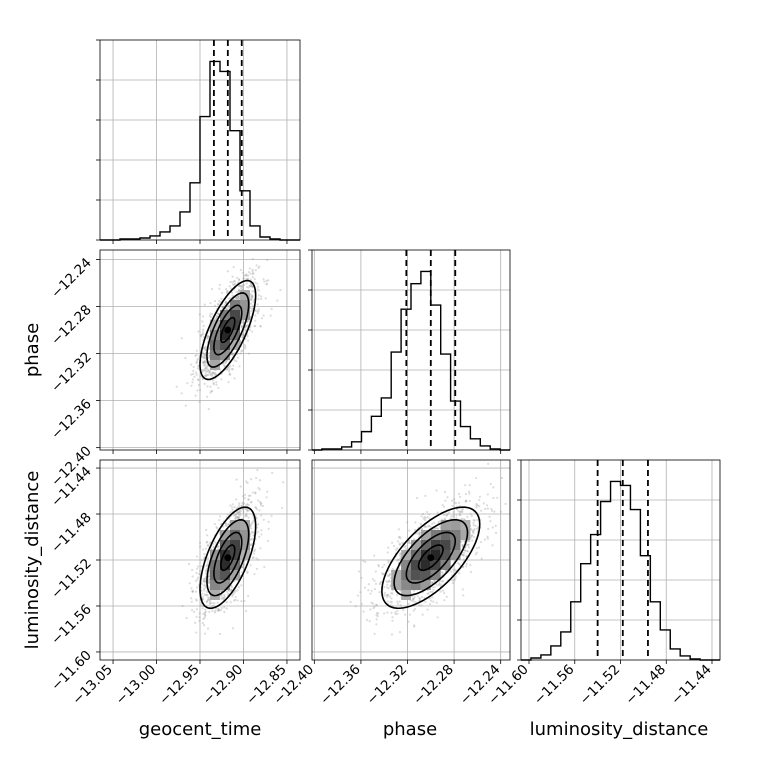 This screenshot has width=760, height=760. Describe the element at coordinates (223, 685) in the screenshot. I see `x-tick-label: −12.90` at that location.